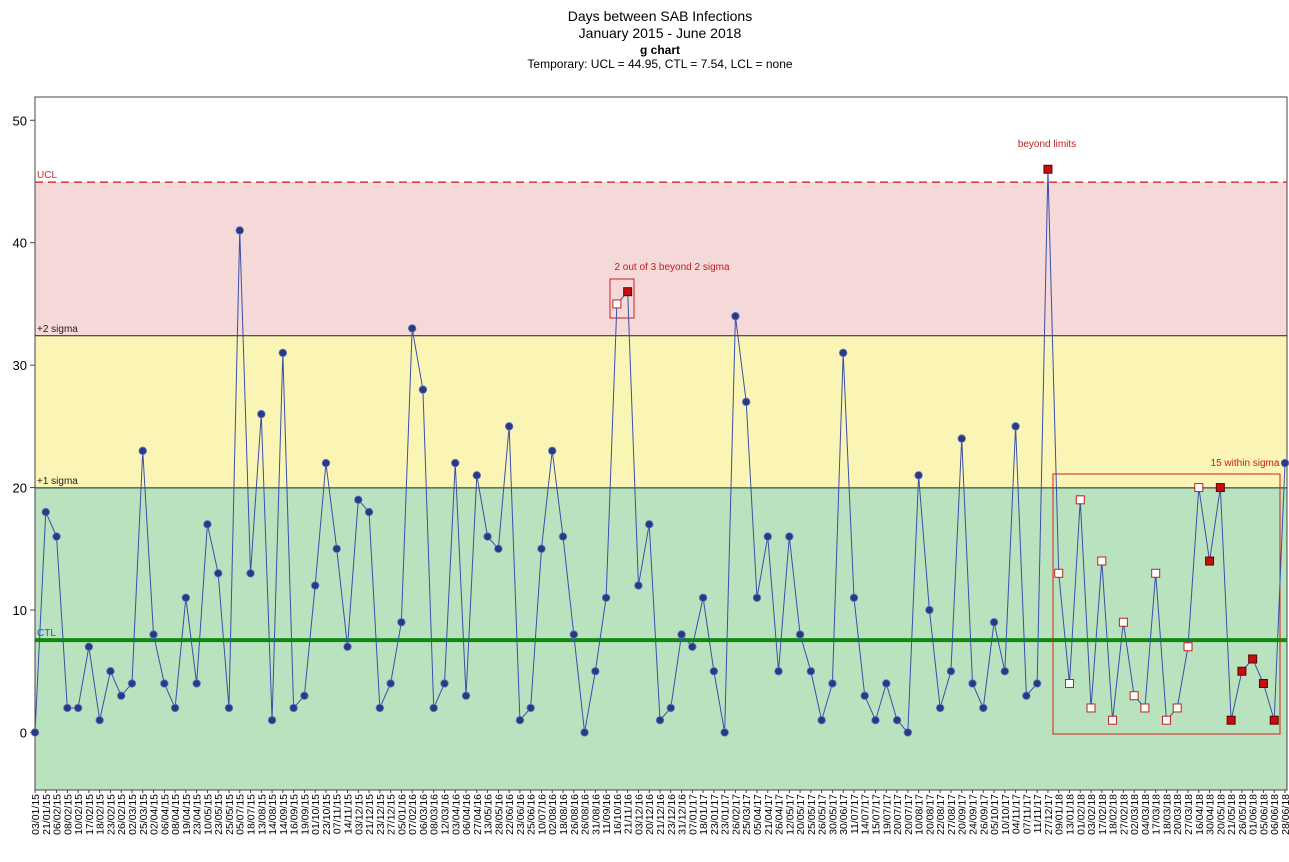 This screenshot has height=862, width=1289. I want to click on x-tick-label: 10/02/15, so click(79, 814).